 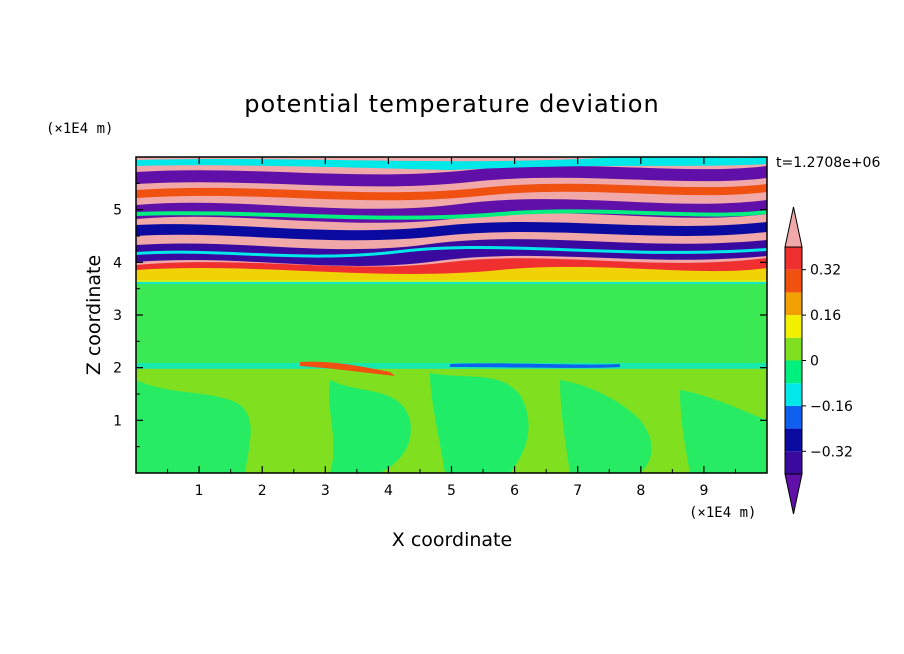 I want to click on y-unit-label: (×1E4 m), so click(x=79, y=129).